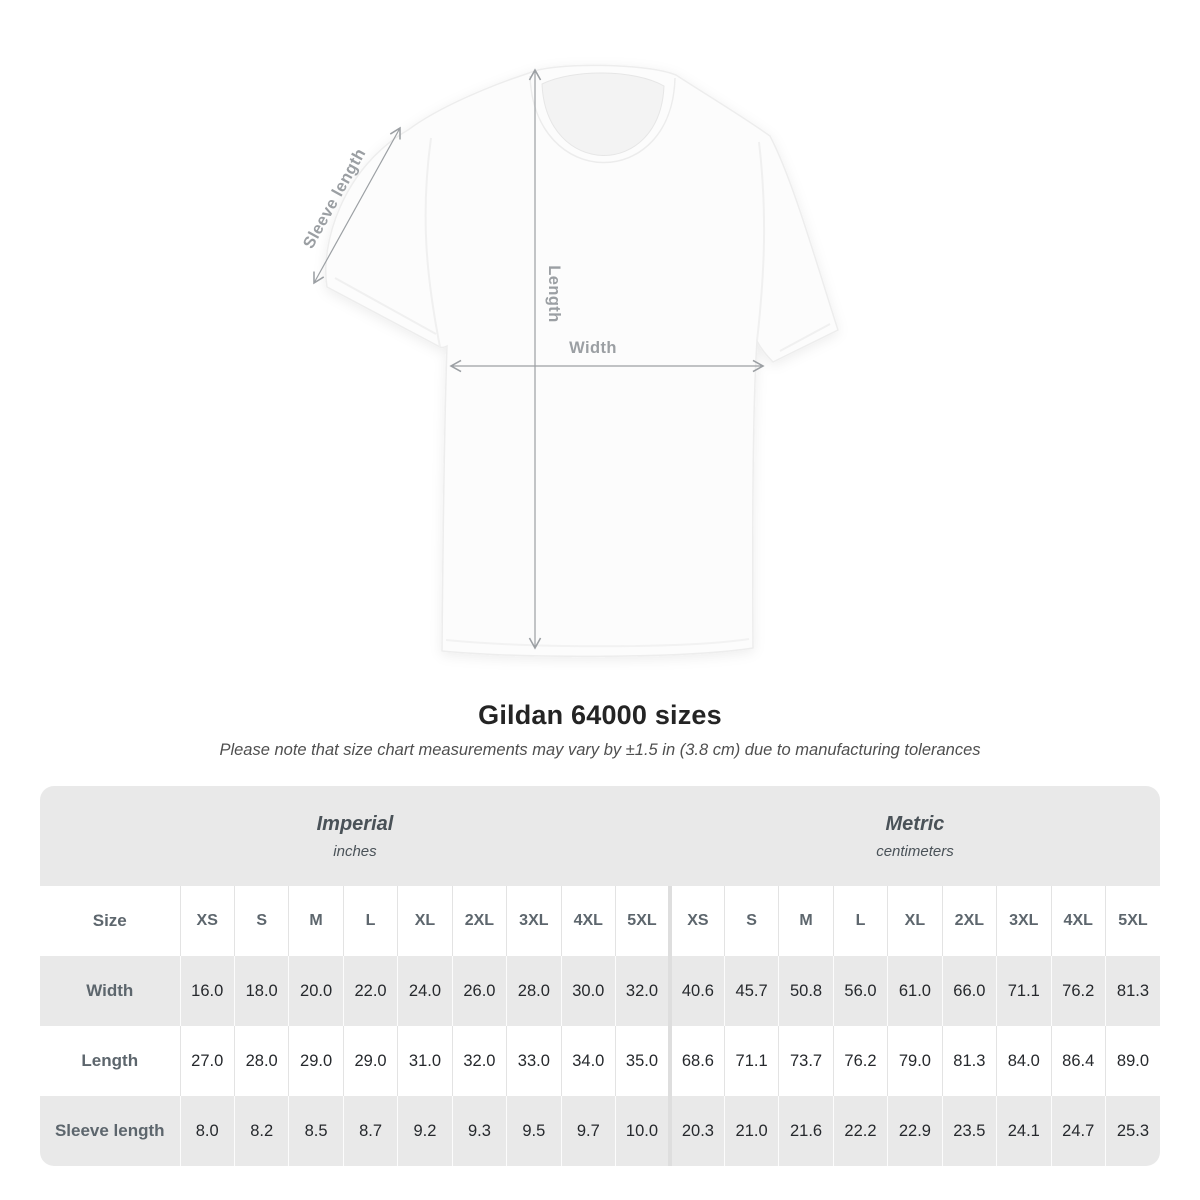 The image size is (1200, 1200). I want to click on value-cell: 68.6, so click(696, 1061).